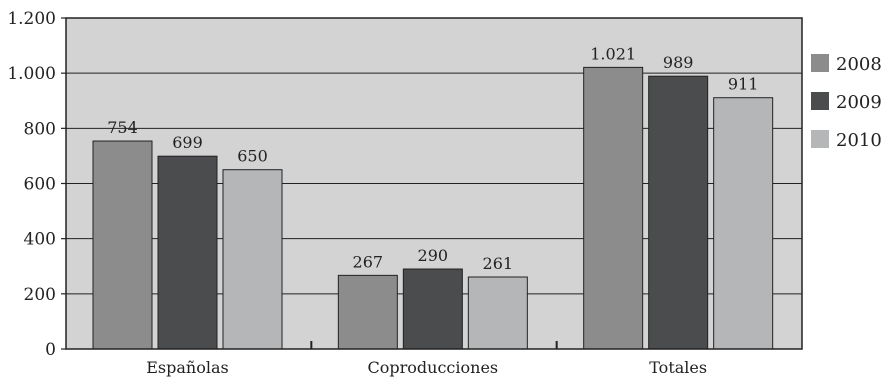 This screenshot has width=881, height=381. Describe the element at coordinates (858, 102) in the screenshot. I see `legend-label: 2009` at that location.